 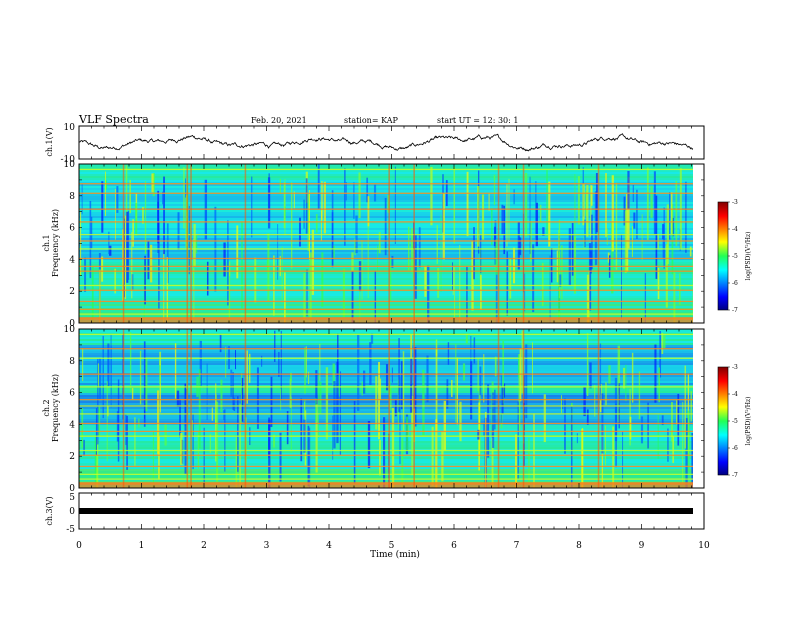 I want to click on panel-ch3-waveform: 5 0 -5 ch.3(V), so click(x=375, y=513).